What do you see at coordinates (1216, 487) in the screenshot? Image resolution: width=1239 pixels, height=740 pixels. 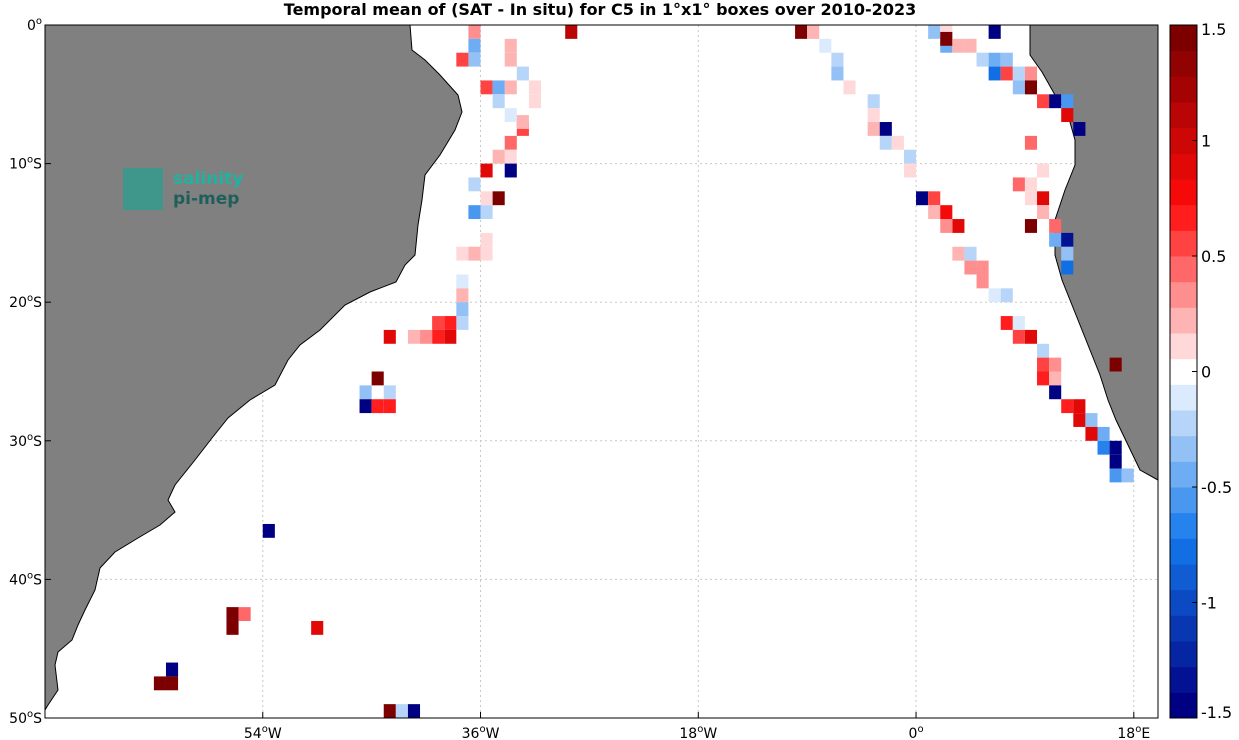 I see `colorbar-tick-label: -0.5` at bounding box center [1216, 487].